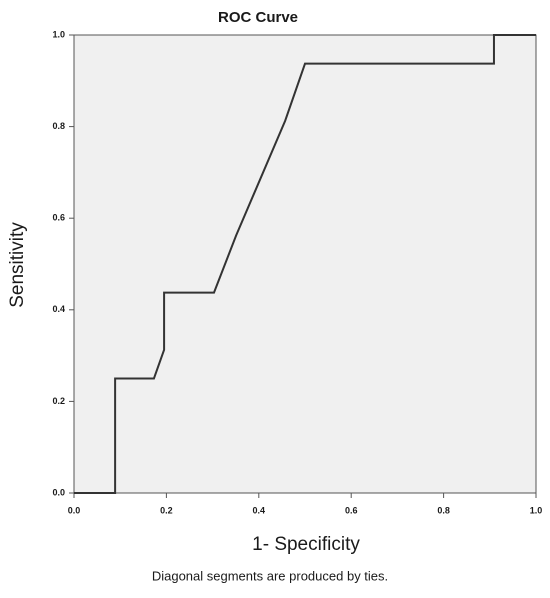  I want to click on x-axis-label: 1- Specificity, so click(306, 544).